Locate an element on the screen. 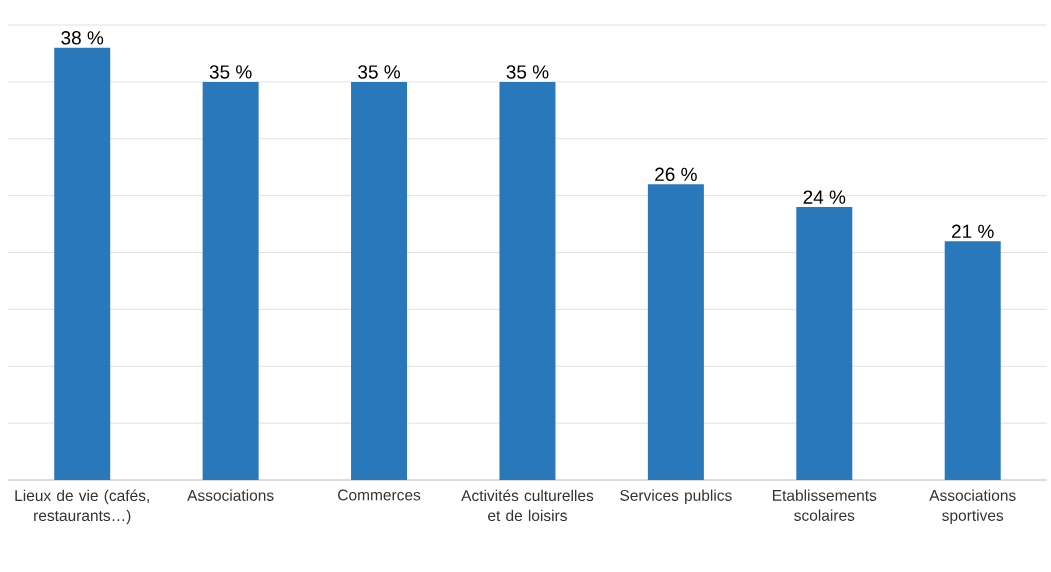 The width and height of the screenshot is (1051, 572). data-label: 24 % is located at coordinates (824, 197).